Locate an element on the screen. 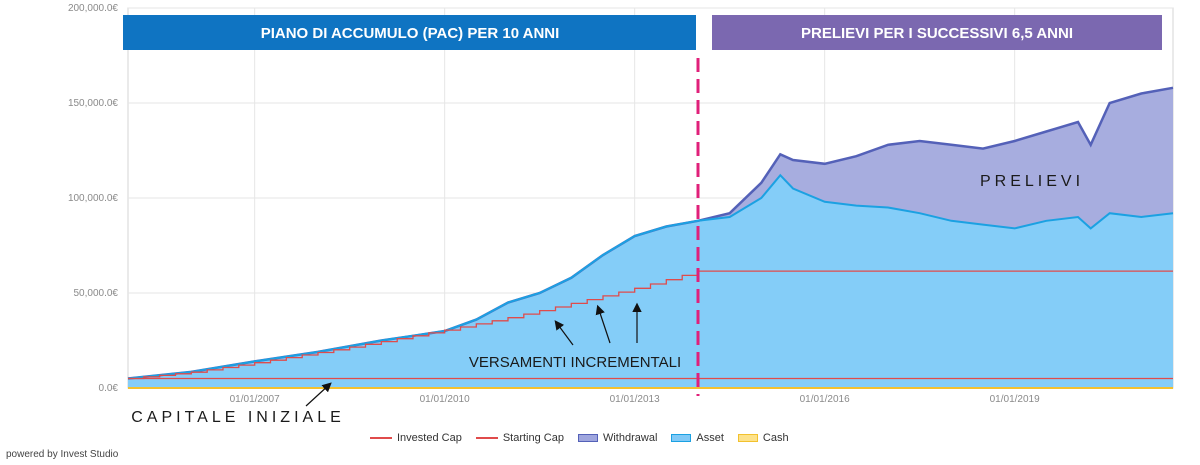 This screenshot has height=465, width=1200. legend-label-invested-cap: Invested Cap is located at coordinates (429, 438).